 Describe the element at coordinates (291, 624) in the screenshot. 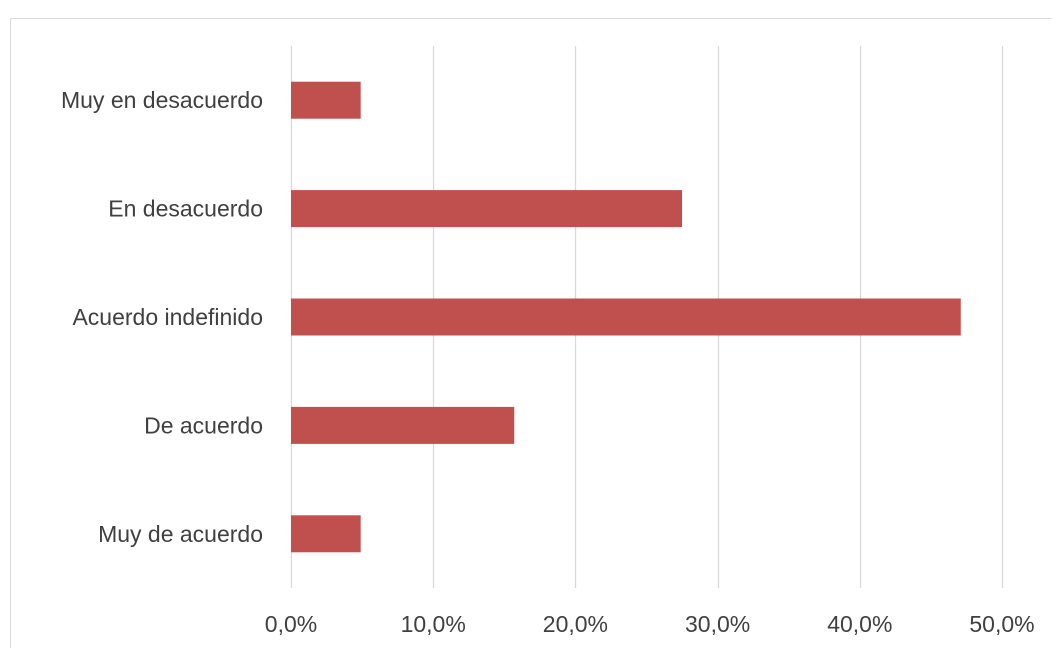

I see `x-tick-label: 0,0%` at that location.